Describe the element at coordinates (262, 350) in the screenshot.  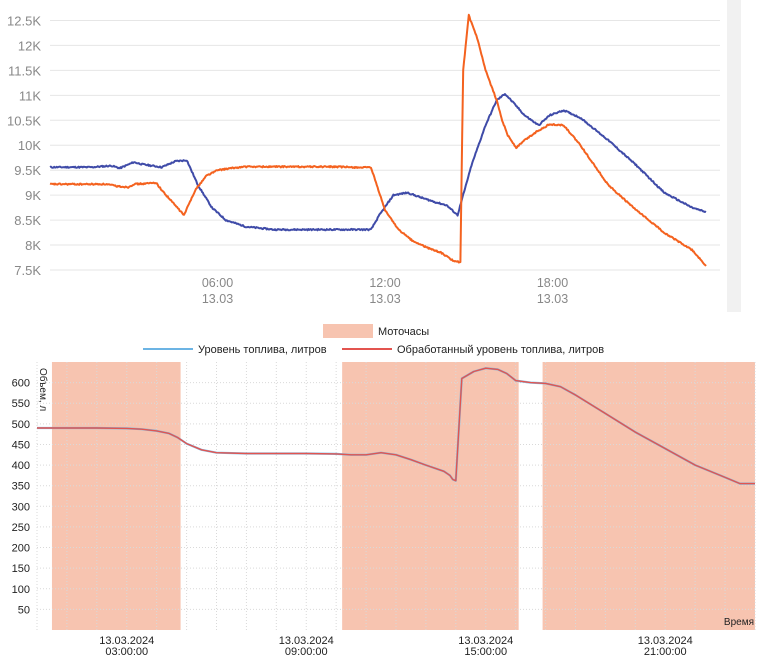
I see `legend-label-fuel-level: Уровень топлива, литров` at that location.